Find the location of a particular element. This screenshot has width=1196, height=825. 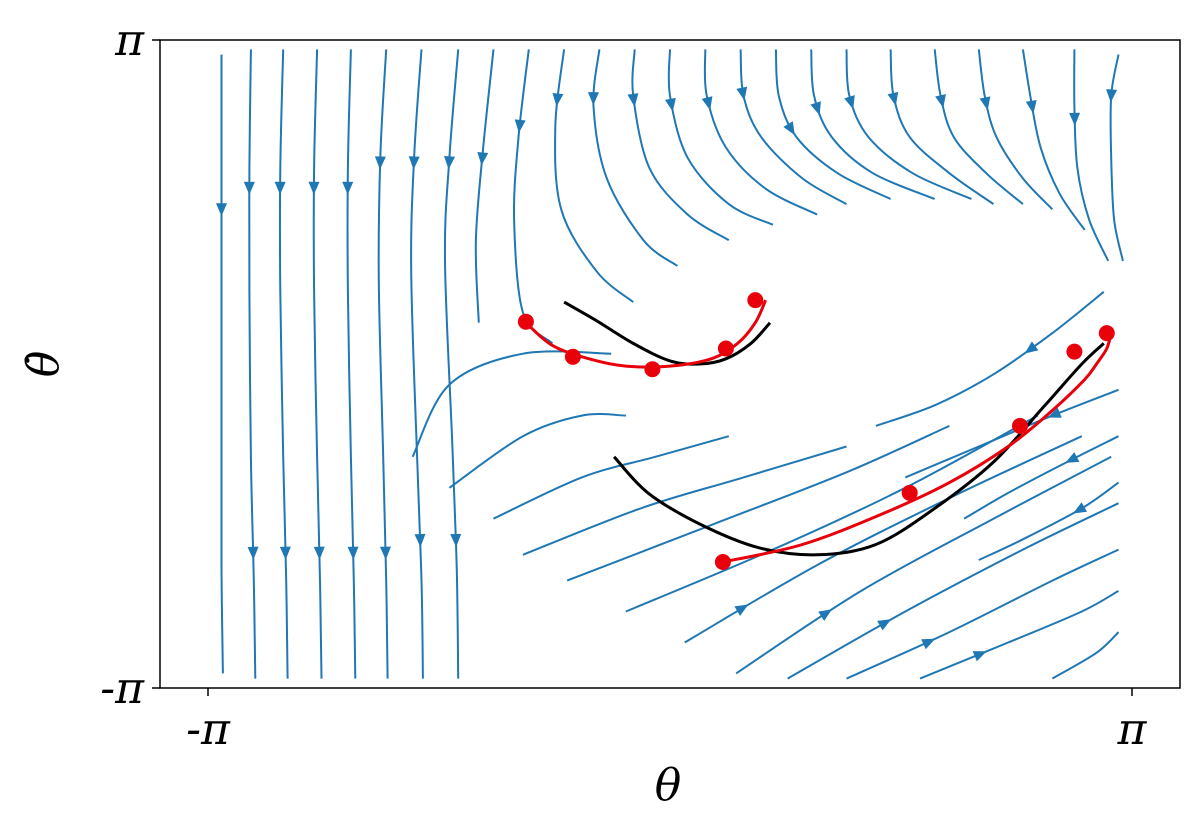

y-tick-label: -π is located at coordinates (122, 688).